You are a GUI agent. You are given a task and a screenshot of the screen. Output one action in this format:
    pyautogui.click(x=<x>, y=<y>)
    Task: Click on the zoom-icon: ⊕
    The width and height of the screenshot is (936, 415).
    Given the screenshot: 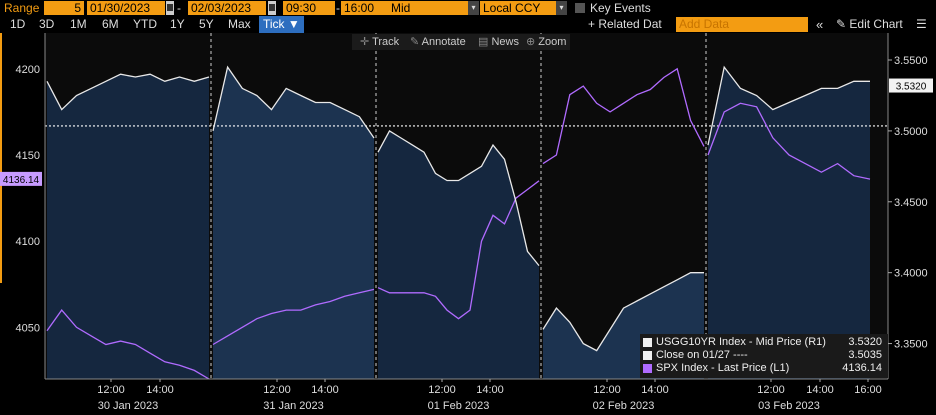 What is the action you would take?
    pyautogui.click(x=531, y=42)
    